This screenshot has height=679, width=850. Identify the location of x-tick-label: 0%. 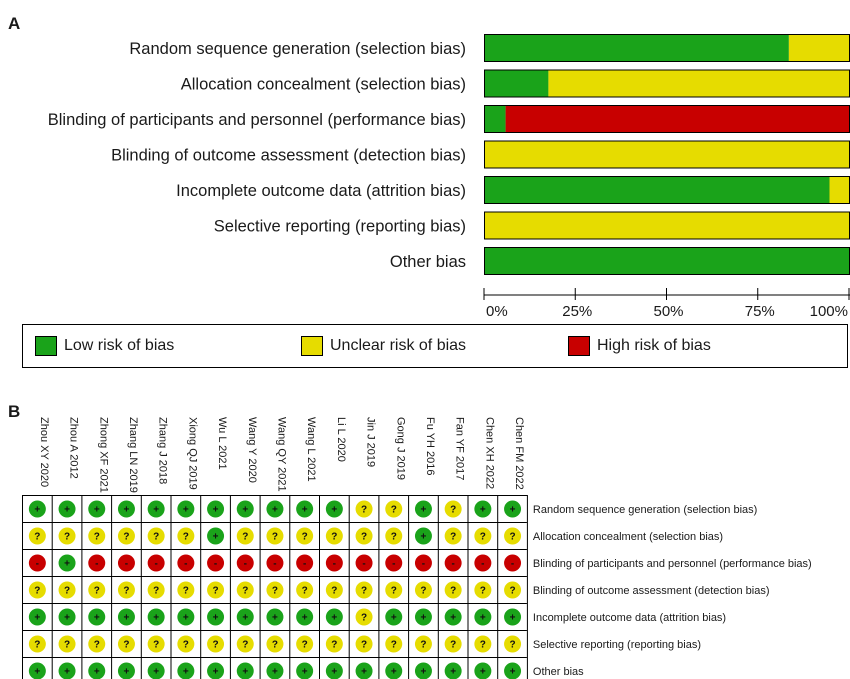
(497, 311).